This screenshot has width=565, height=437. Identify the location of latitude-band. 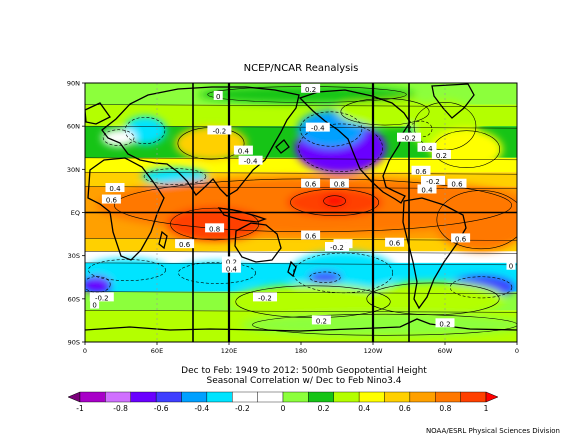
(301, 257).